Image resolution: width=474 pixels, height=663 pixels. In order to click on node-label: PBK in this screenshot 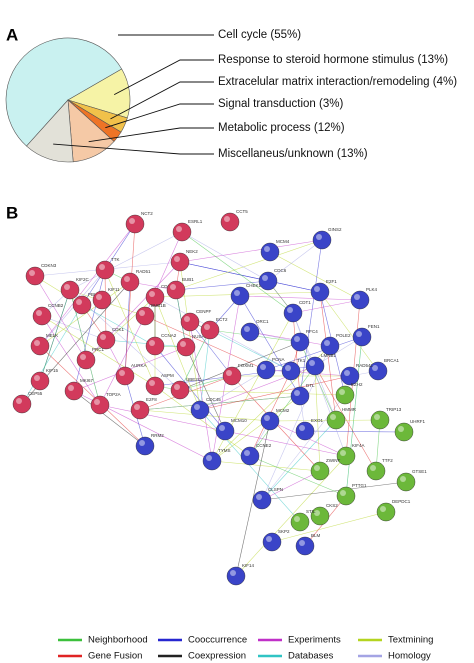, I will do `click(92, 294)`.